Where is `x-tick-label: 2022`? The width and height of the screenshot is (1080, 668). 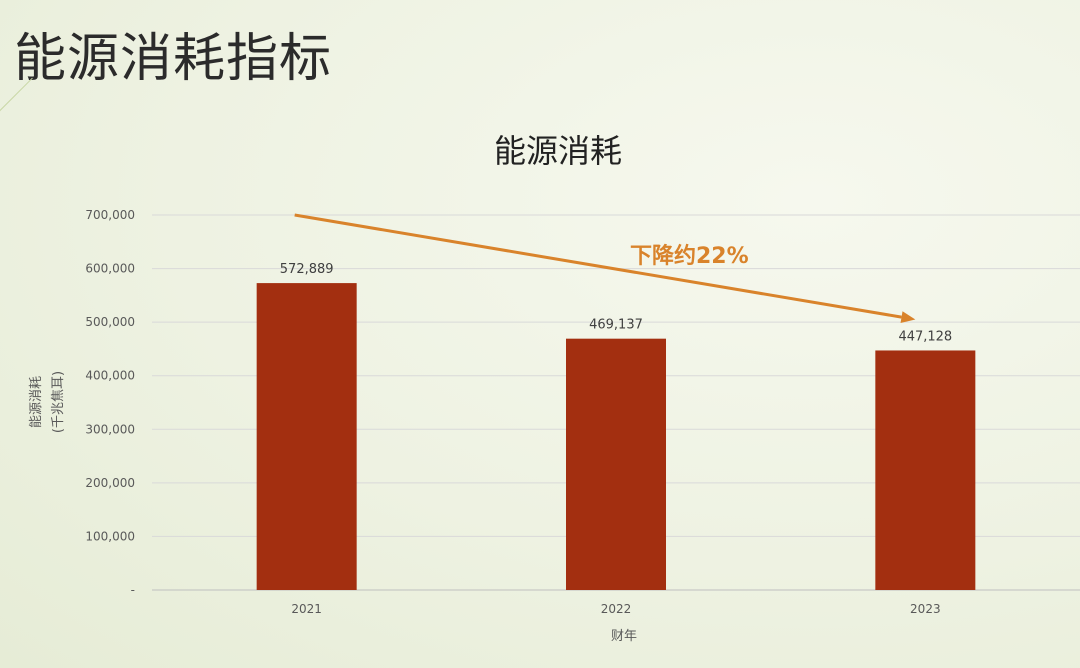
x-tick-label: 2022 is located at coordinates (616, 609).